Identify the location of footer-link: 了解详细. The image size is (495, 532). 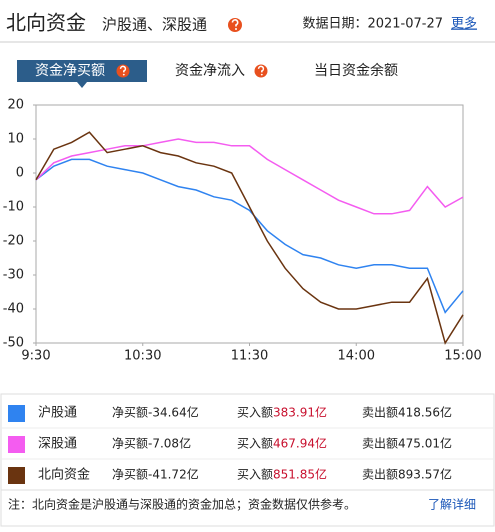
(452, 504).